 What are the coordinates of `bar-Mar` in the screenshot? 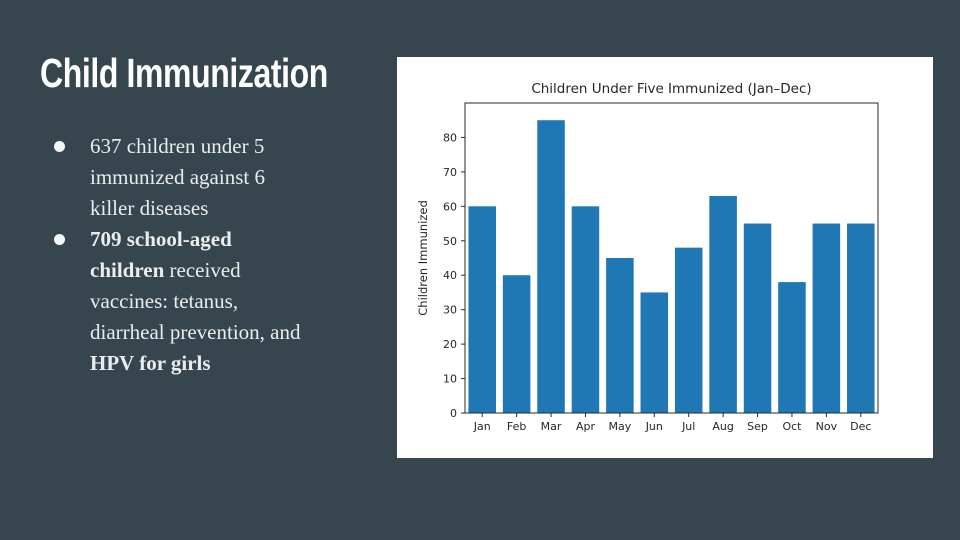 It's located at (551, 266).